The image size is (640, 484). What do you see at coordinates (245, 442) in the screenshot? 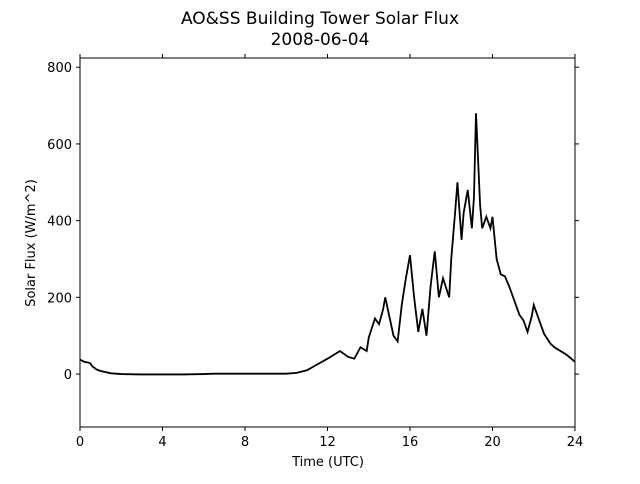
I see `x-tick-label: 8` at bounding box center [245, 442].